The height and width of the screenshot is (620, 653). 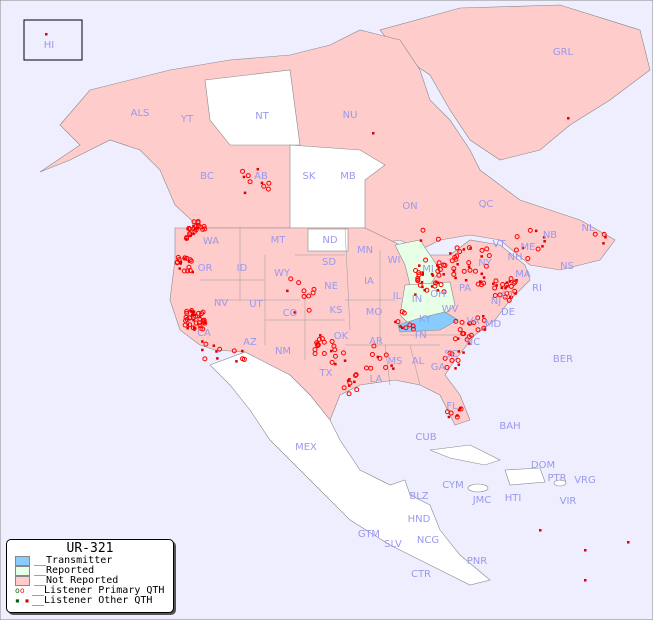 What do you see at coordinates (94, 601) in the screenshot?
I see `legend-item-other-qth: ▪ ▪ __Listener Other QTH` at bounding box center [94, 601].